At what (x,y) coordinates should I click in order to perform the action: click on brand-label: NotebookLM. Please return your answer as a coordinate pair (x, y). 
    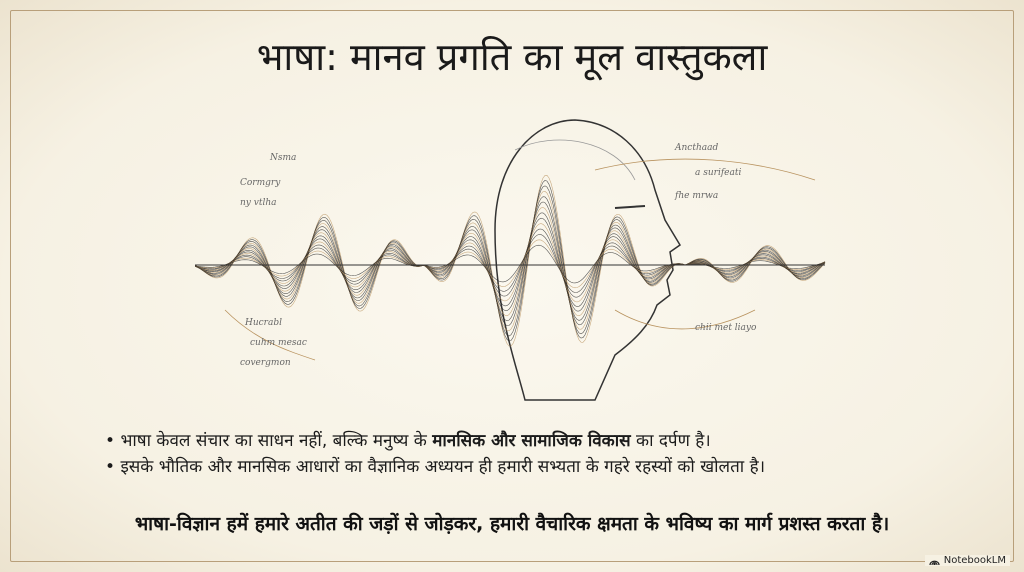
    Looking at the image, I should click on (974, 560).